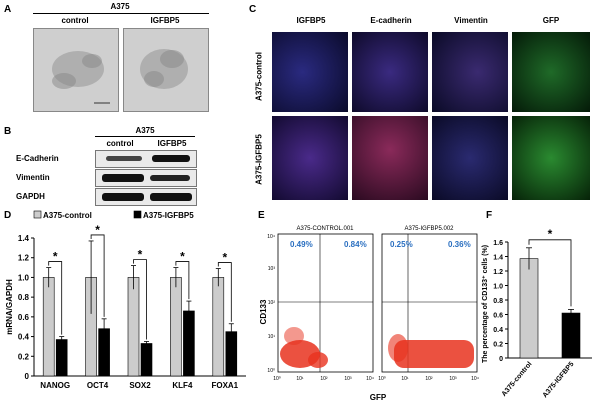 The height and width of the screenshot is (413, 600). What do you see at coordinates (24, 337) in the screenshot?
I see `d-ytick-label: 0.4` at bounding box center [24, 337].